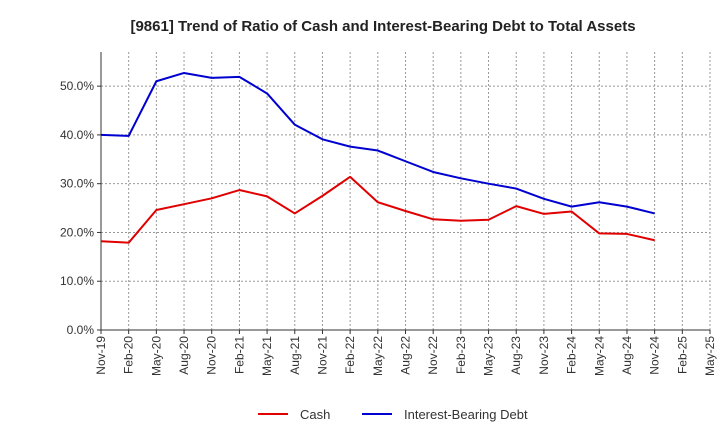  Describe the element at coordinates (466, 414) in the screenshot. I see `legend-label-interest-bearing-debt: Interest-Bearing Debt` at that location.